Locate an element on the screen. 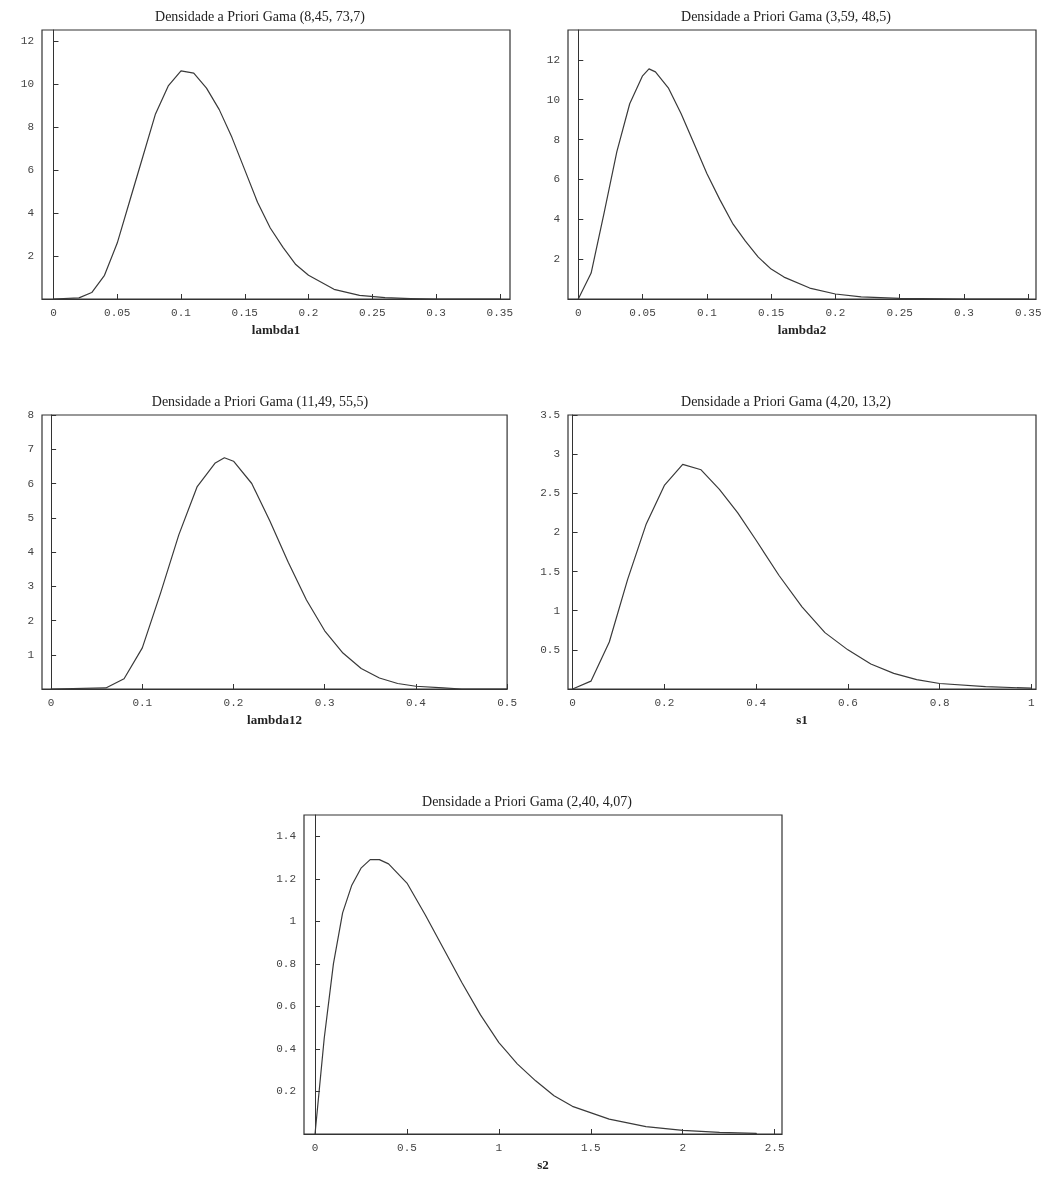  x-tick-label: 0.6 is located at coordinates (847, 702).